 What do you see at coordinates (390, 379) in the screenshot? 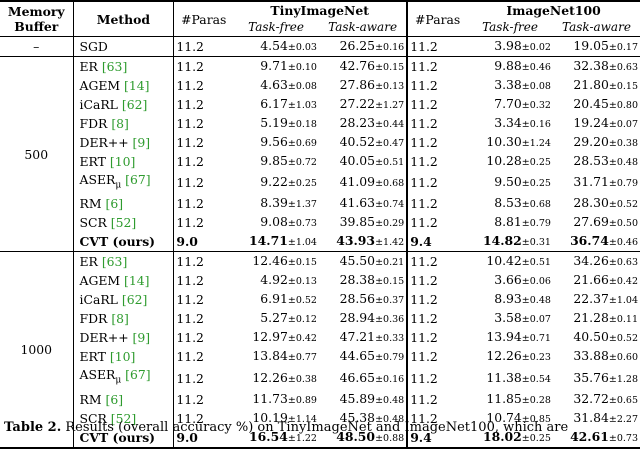
I see `tiny-task-aware-cell-std: ±0.16` at bounding box center [390, 379].